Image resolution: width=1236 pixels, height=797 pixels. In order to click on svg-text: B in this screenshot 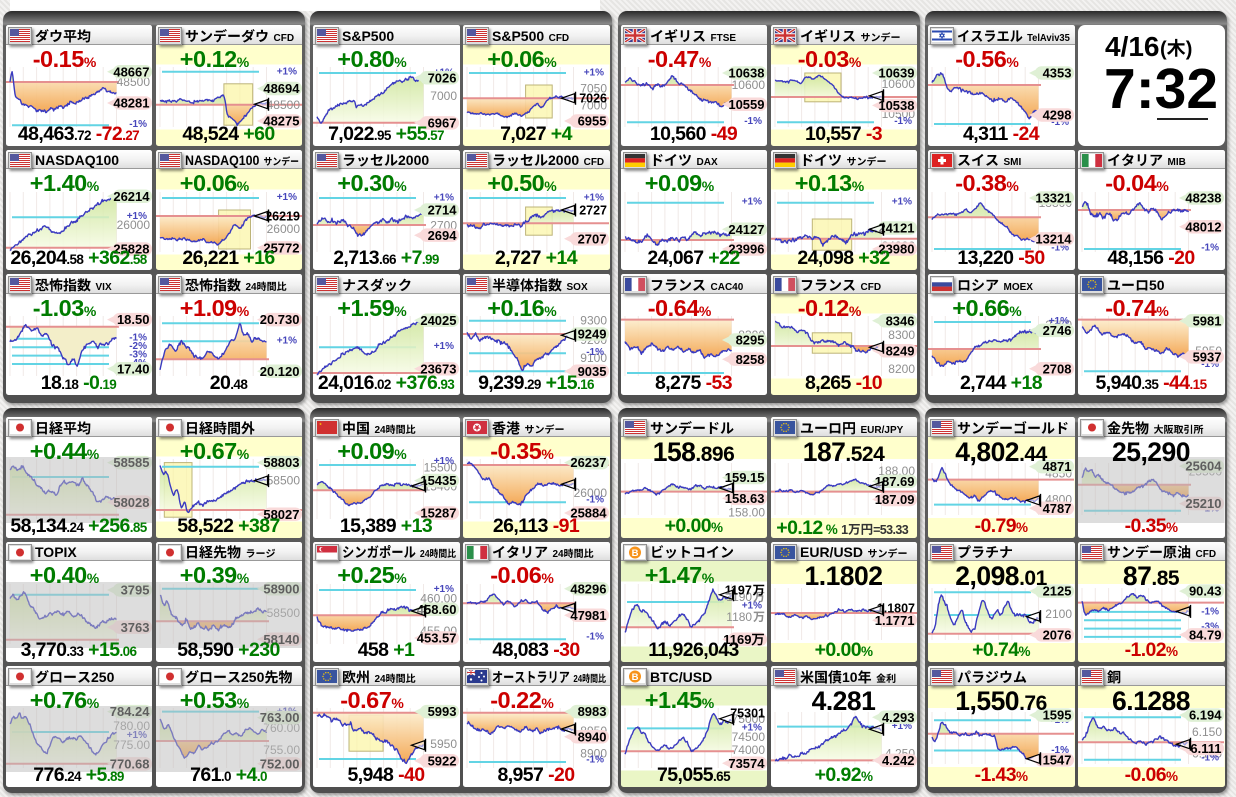, I will do `click(634, 677)`.